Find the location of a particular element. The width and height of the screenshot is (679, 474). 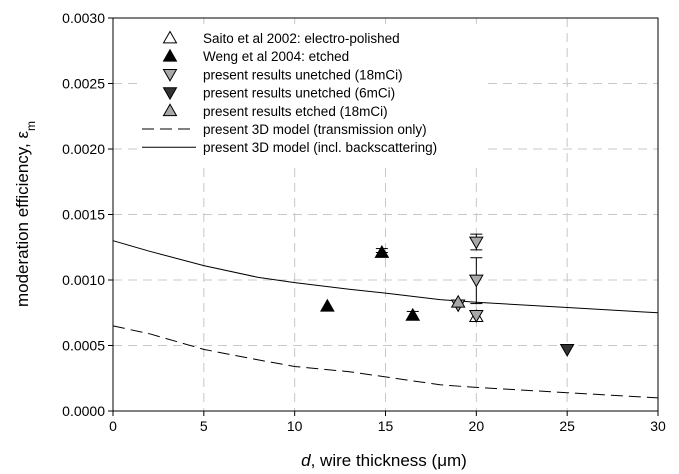

legend-label: Saito et al 2002: electro-polished is located at coordinates (301, 38).